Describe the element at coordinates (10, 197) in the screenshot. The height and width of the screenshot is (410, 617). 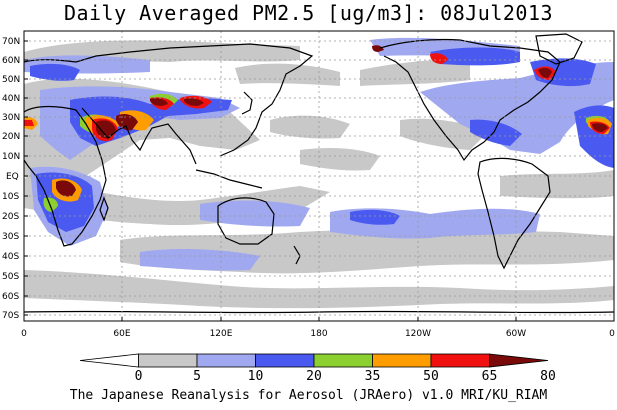
I see `lat-label: 10S` at that location.